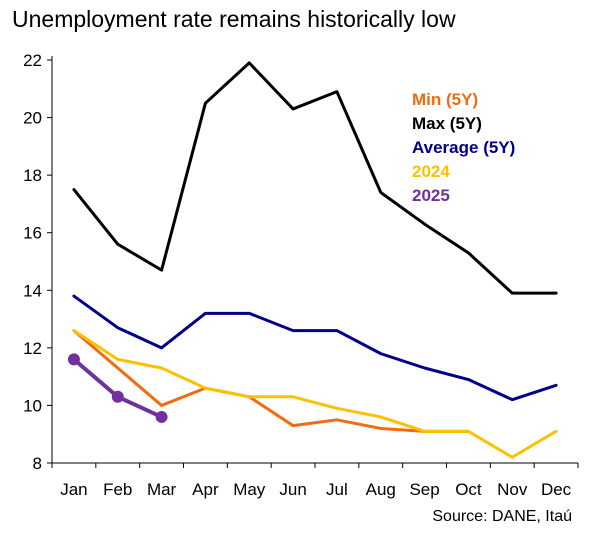 Image resolution: width=590 pixels, height=536 pixels. Describe the element at coordinates (32, 405) in the screenshot. I see `y-tick-label: 10` at that location.